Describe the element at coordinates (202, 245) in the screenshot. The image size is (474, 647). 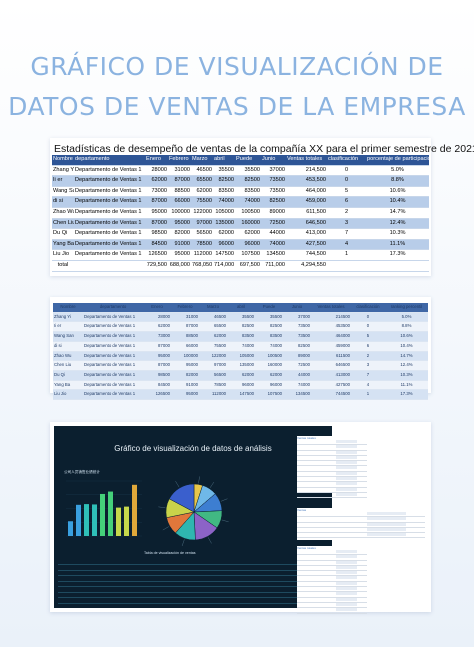
I see `table-cell: 78500` at that location.